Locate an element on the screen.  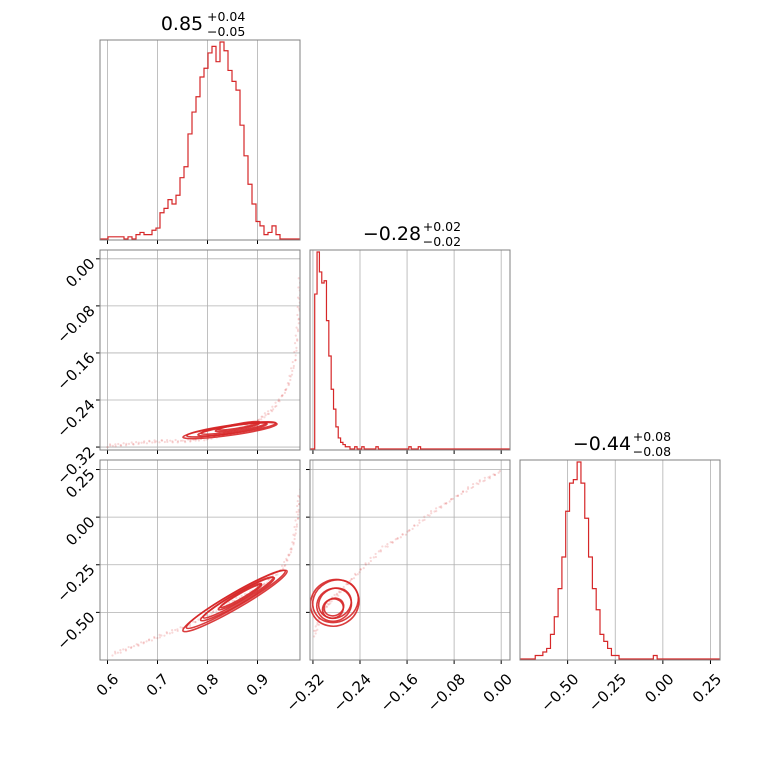
x-tick-label: −0.25 is located at coordinates (607, 692).